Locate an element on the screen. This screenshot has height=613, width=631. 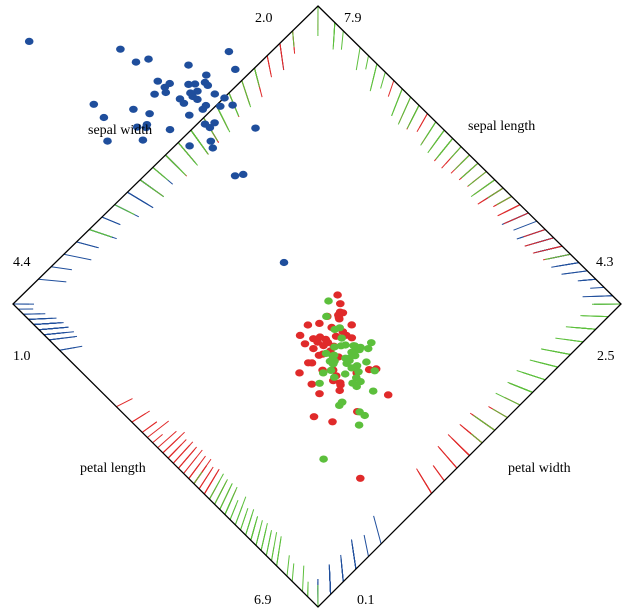
petal-width-max-label: 2.5 is located at coordinates (606, 356).